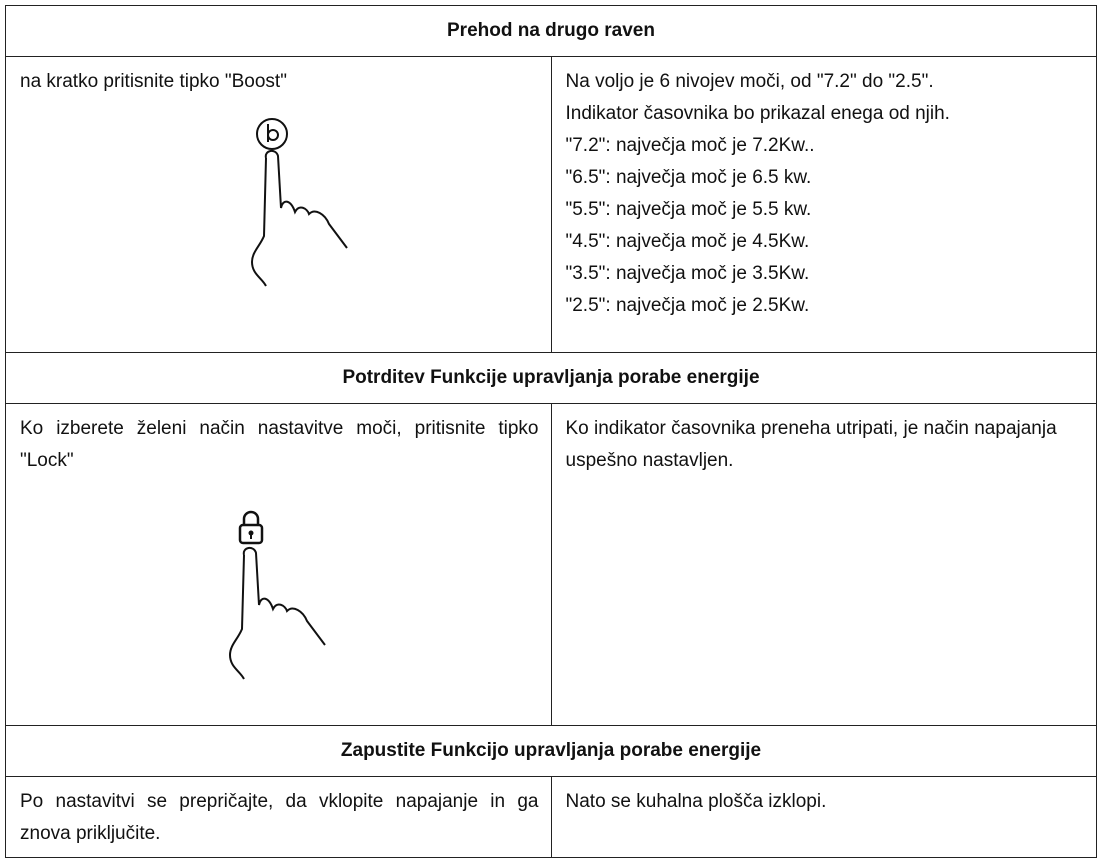 The height and width of the screenshot is (862, 1103). Describe the element at coordinates (823, 817) in the screenshot. I see `right-cell: Nato se kuhalna plošča izklopi.` at that location.